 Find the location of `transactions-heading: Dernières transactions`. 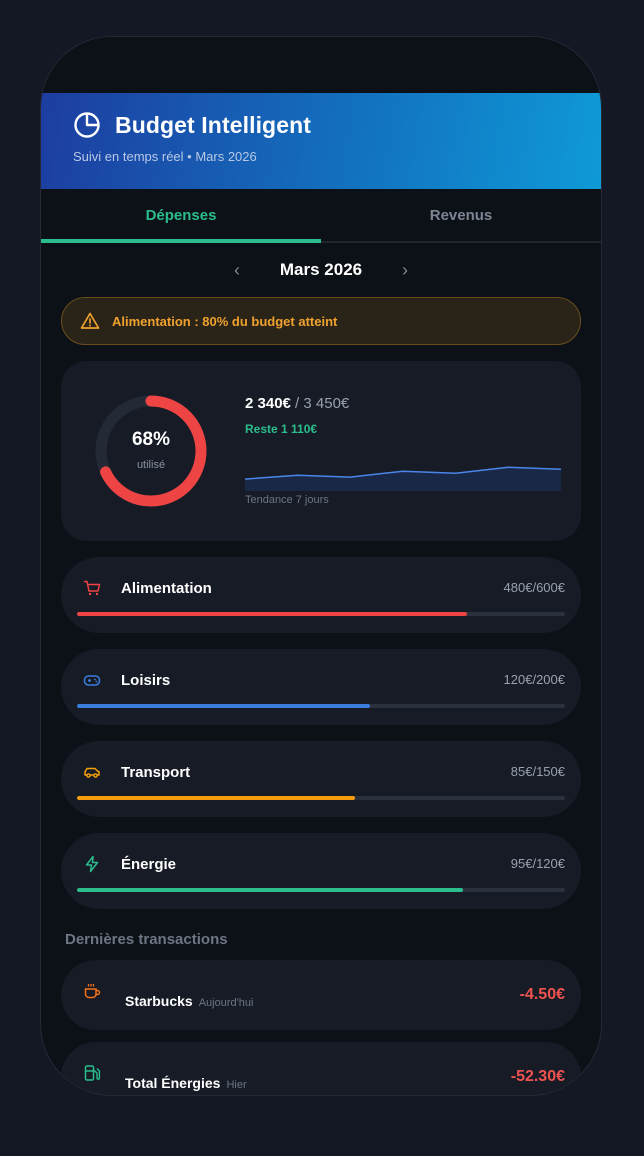

transactions-heading: Dernières transactions is located at coordinates (146, 939).